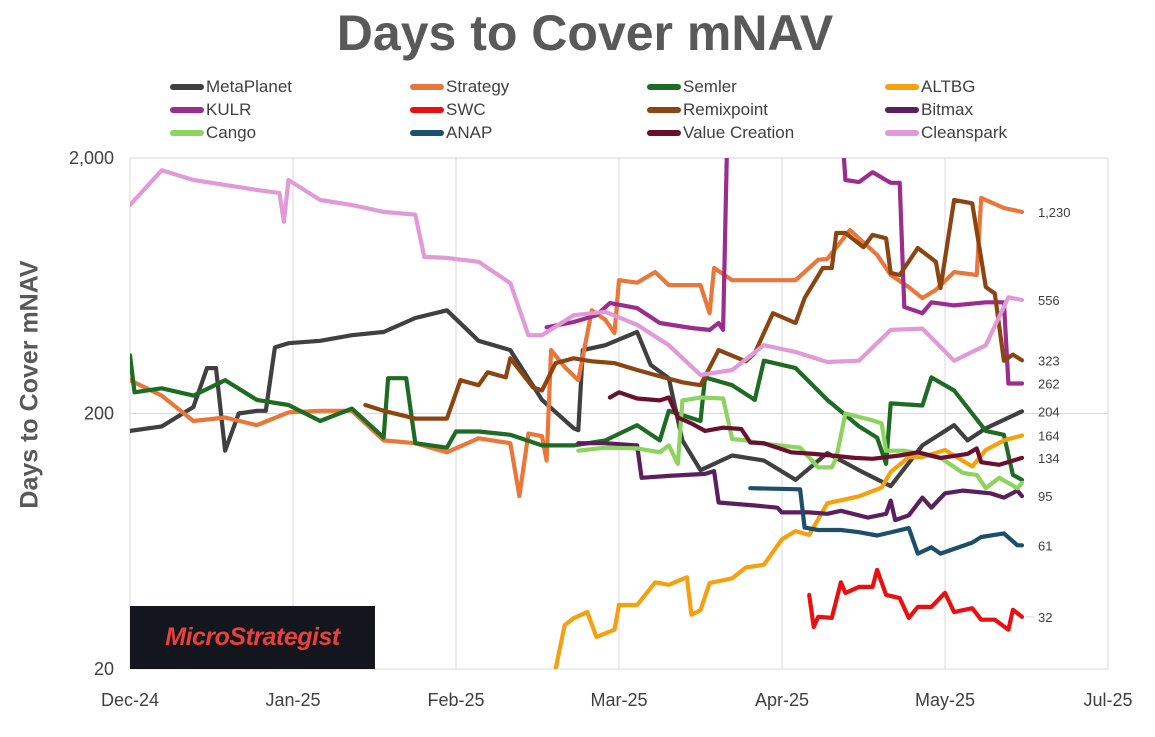 The image size is (1155, 737). Describe the element at coordinates (1045, 545) in the screenshot. I see `end-label-anap: 61` at that location.